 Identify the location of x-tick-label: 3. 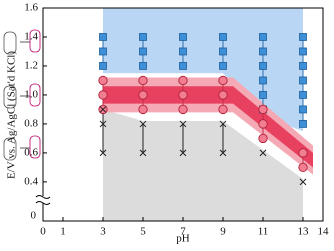
(103, 232).